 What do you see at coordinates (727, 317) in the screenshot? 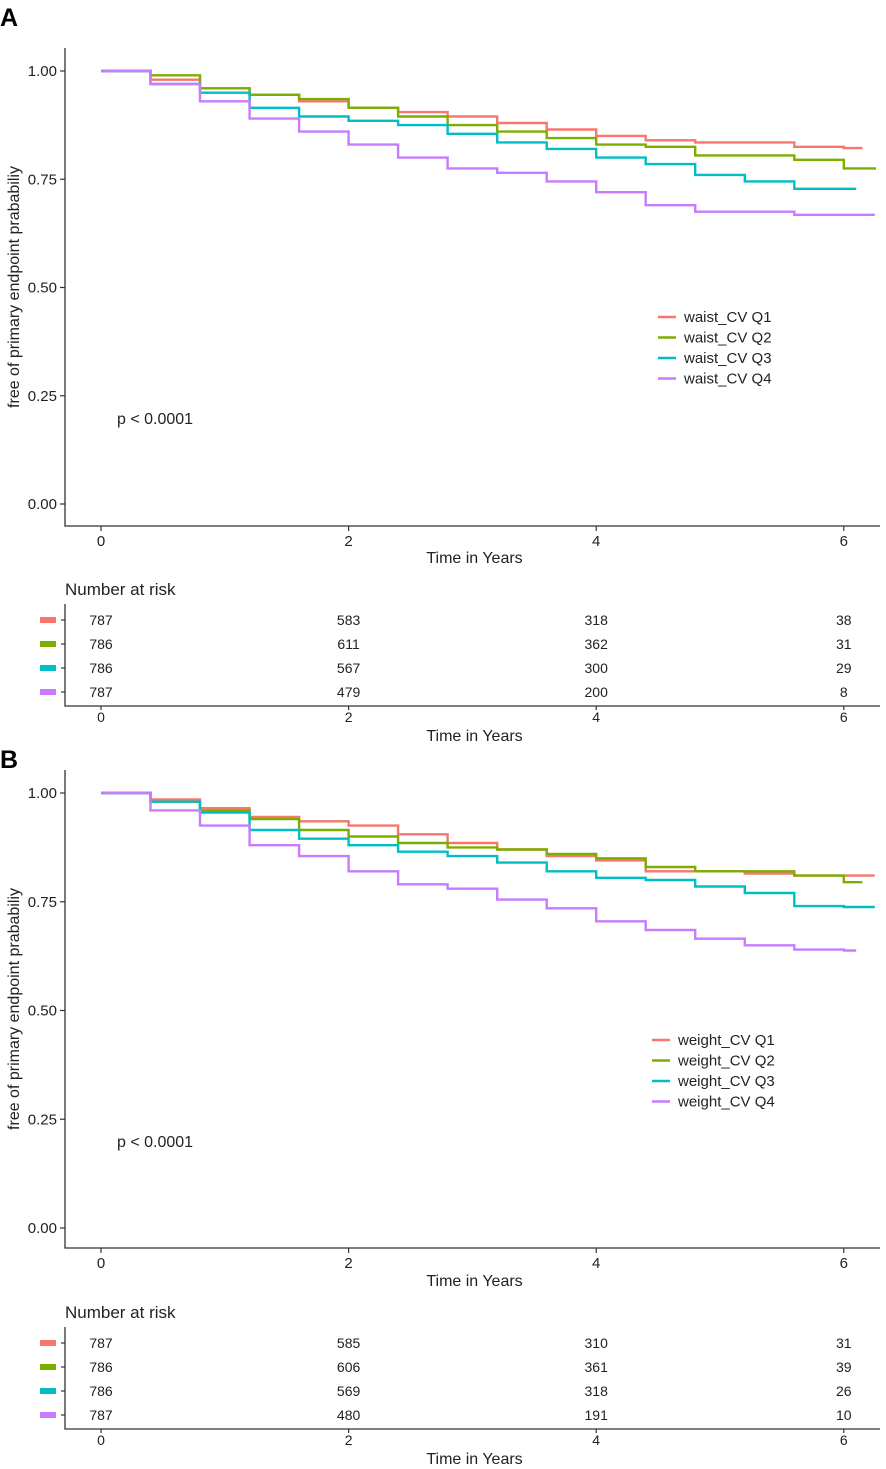
I see `legend-label: waist_CV Q1` at bounding box center [727, 317].